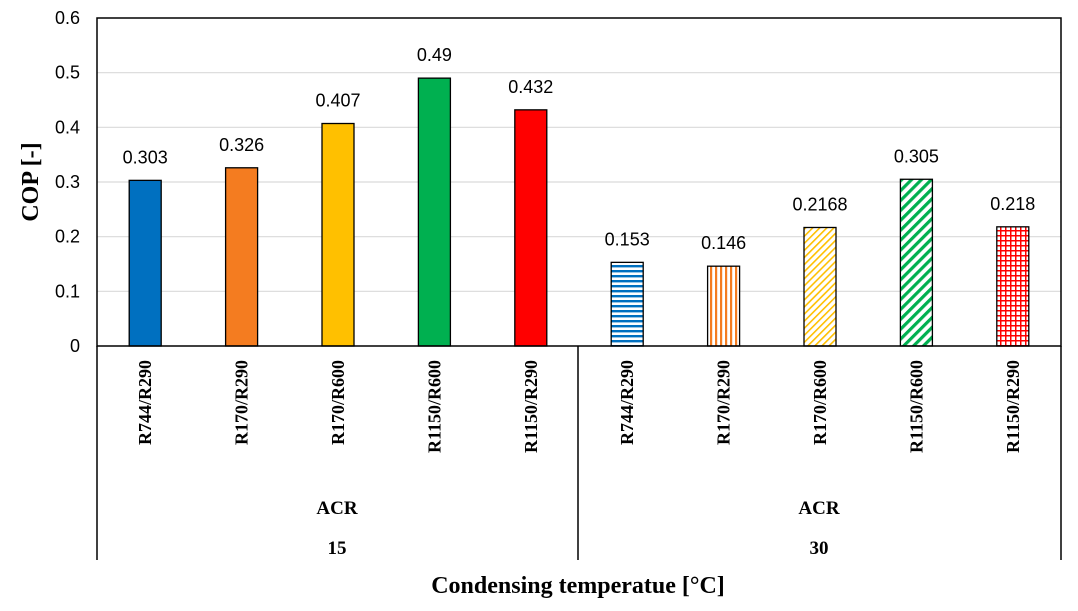  I want to click on y-tick-label: 0.6, so click(67, 18).